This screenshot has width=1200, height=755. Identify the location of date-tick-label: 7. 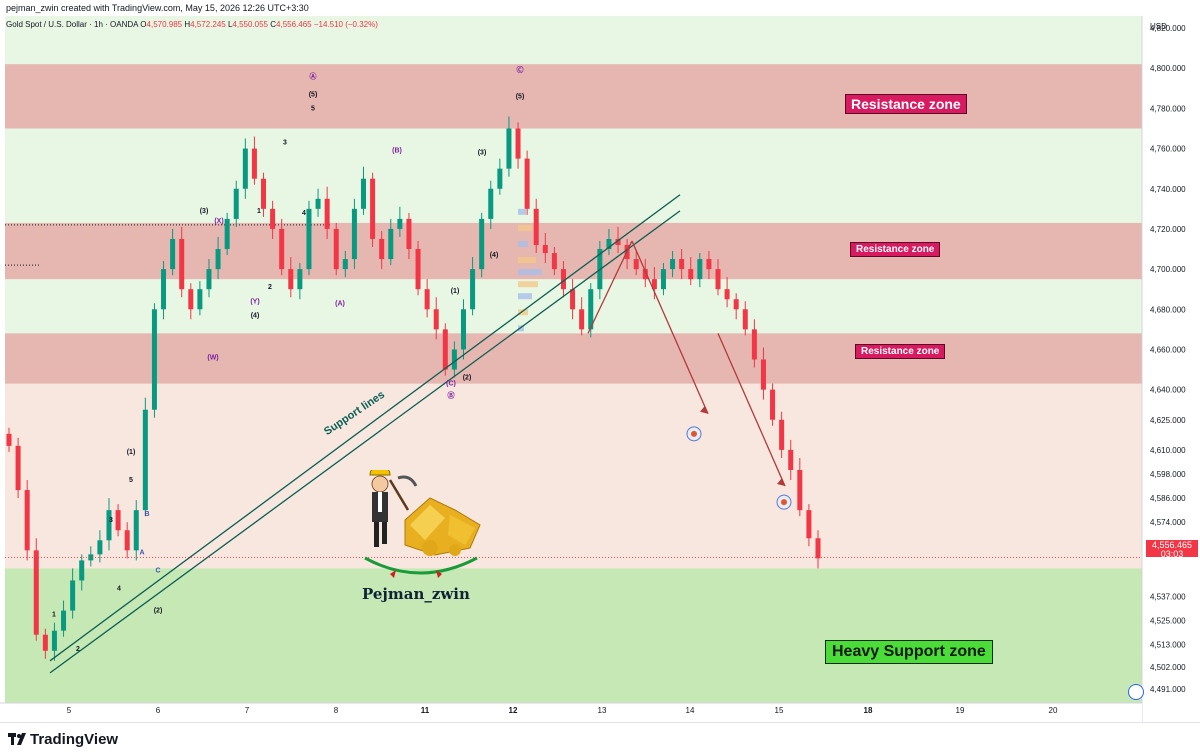
(247, 710).